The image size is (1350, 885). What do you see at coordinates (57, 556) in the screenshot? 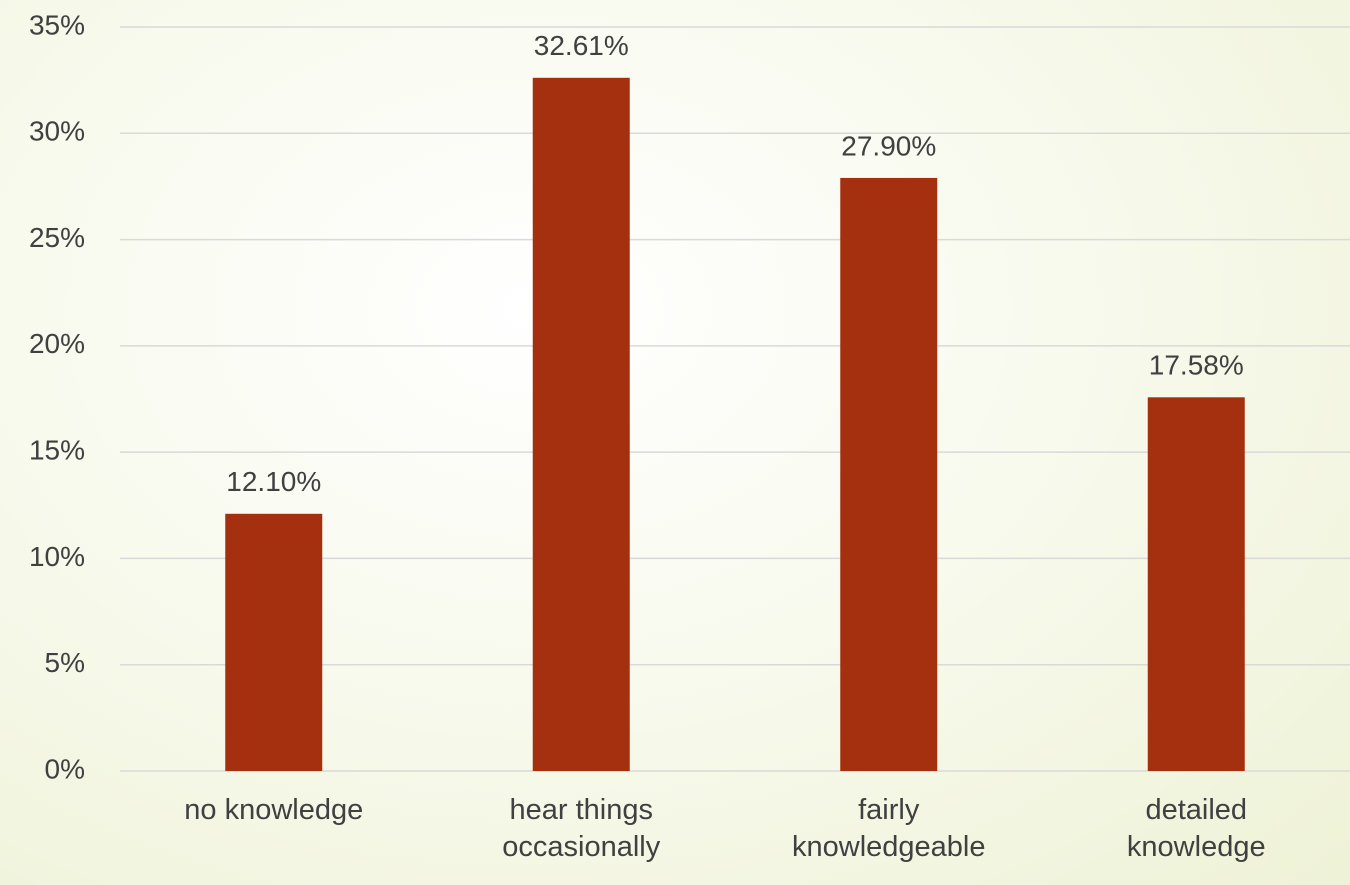
I see `y-tick-label: 10%` at bounding box center [57, 556].